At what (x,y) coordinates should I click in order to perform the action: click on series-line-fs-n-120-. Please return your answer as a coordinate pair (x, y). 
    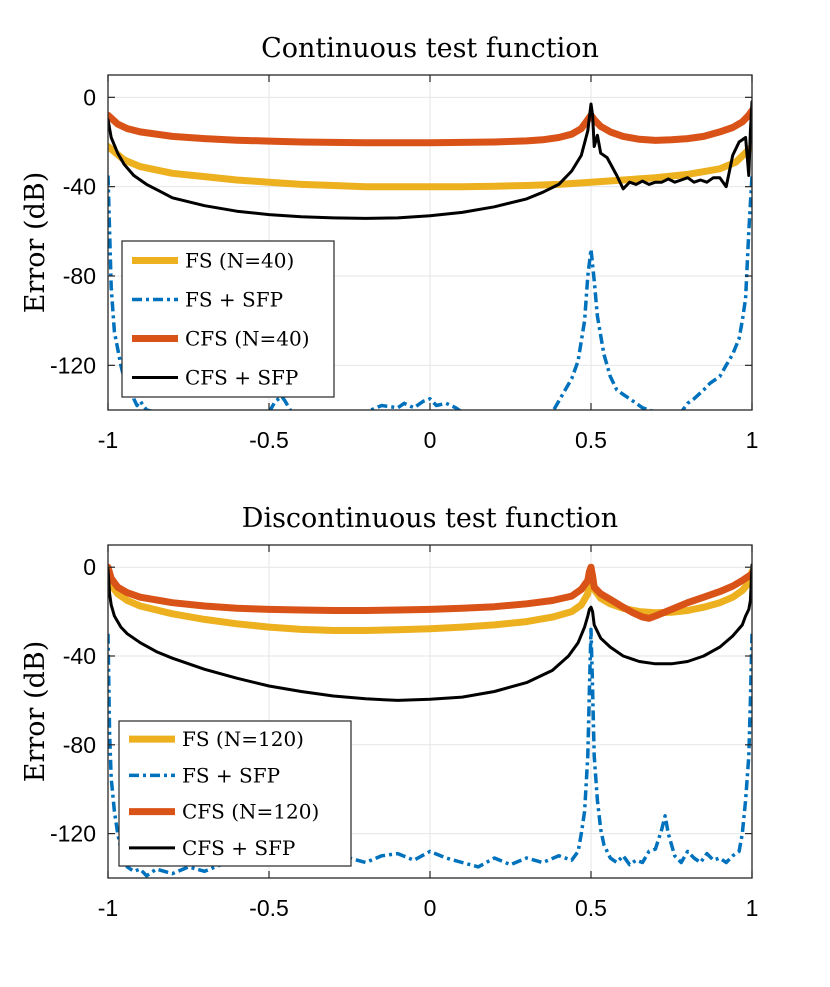
    Looking at the image, I should click on (430, 601).